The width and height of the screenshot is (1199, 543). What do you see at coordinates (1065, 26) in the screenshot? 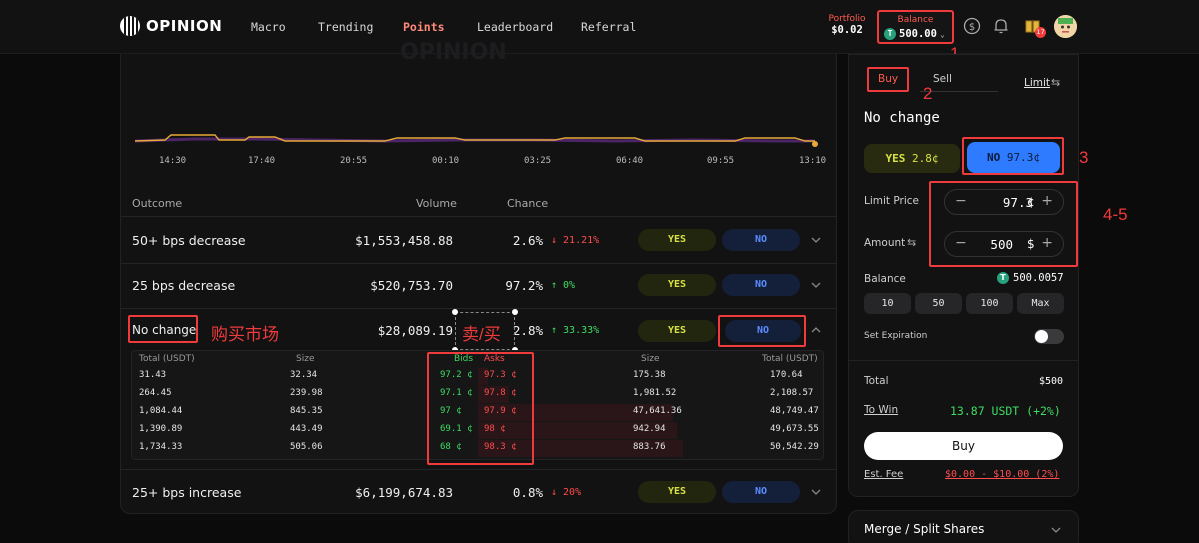
I see `avatar` at bounding box center [1065, 26].